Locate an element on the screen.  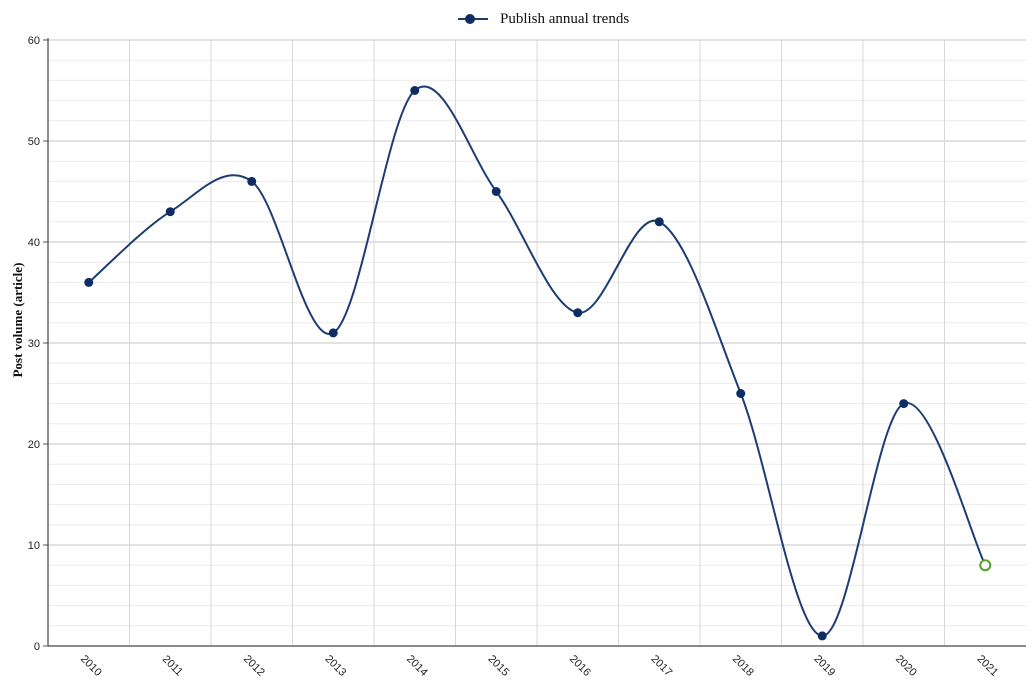
y-axis-label: Post volume (article) is located at coordinates (17, 320).